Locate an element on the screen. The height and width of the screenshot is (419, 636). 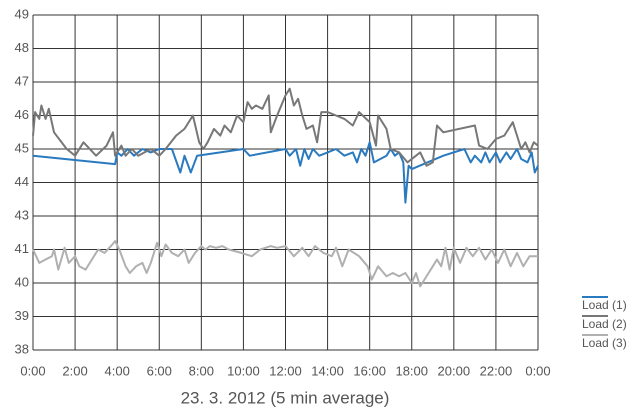
y-tick-label: 46 is located at coordinates (22, 114).